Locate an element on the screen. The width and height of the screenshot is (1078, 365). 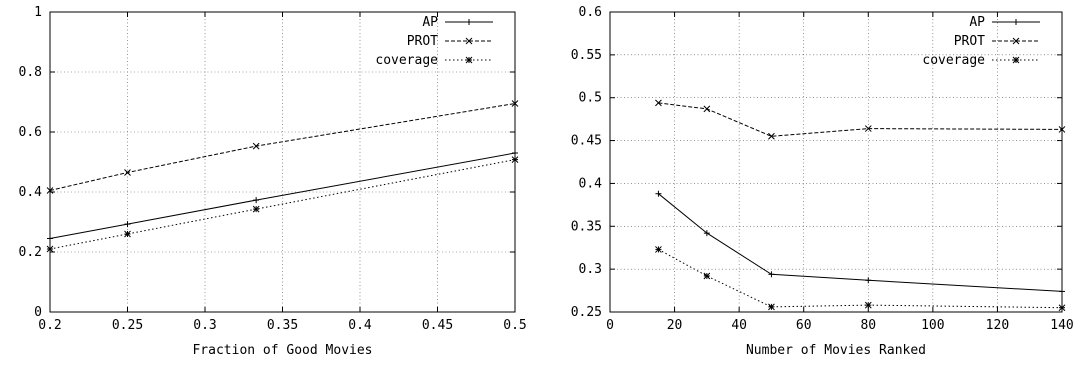
y-tick-label: 0.5 is located at coordinates (590, 98).